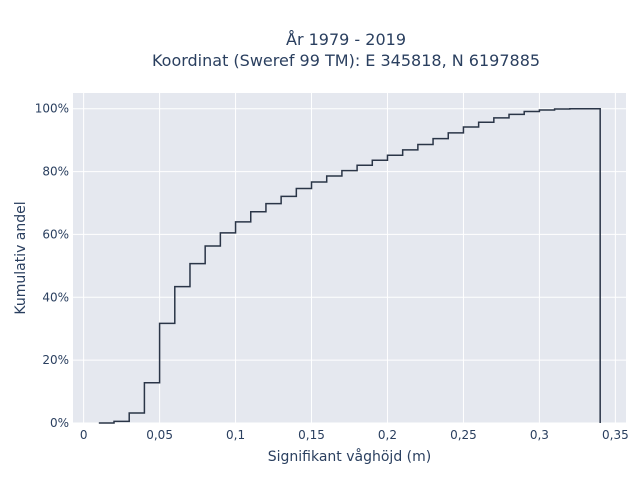  I want to click on x-axis-ticks: 0 0,05 0,1 0,15 0,2 0,25 0,3 0,35, so click(354, 435).